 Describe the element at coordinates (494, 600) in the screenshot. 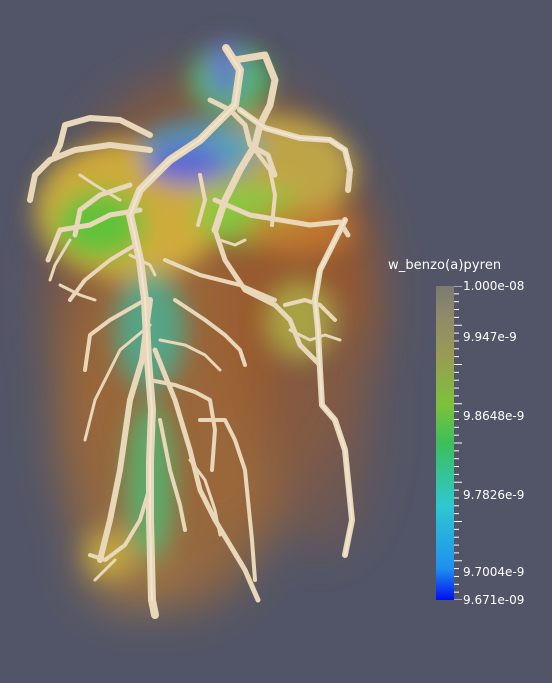

I see `colorbar-label-min: 9.671e-09` at that location.